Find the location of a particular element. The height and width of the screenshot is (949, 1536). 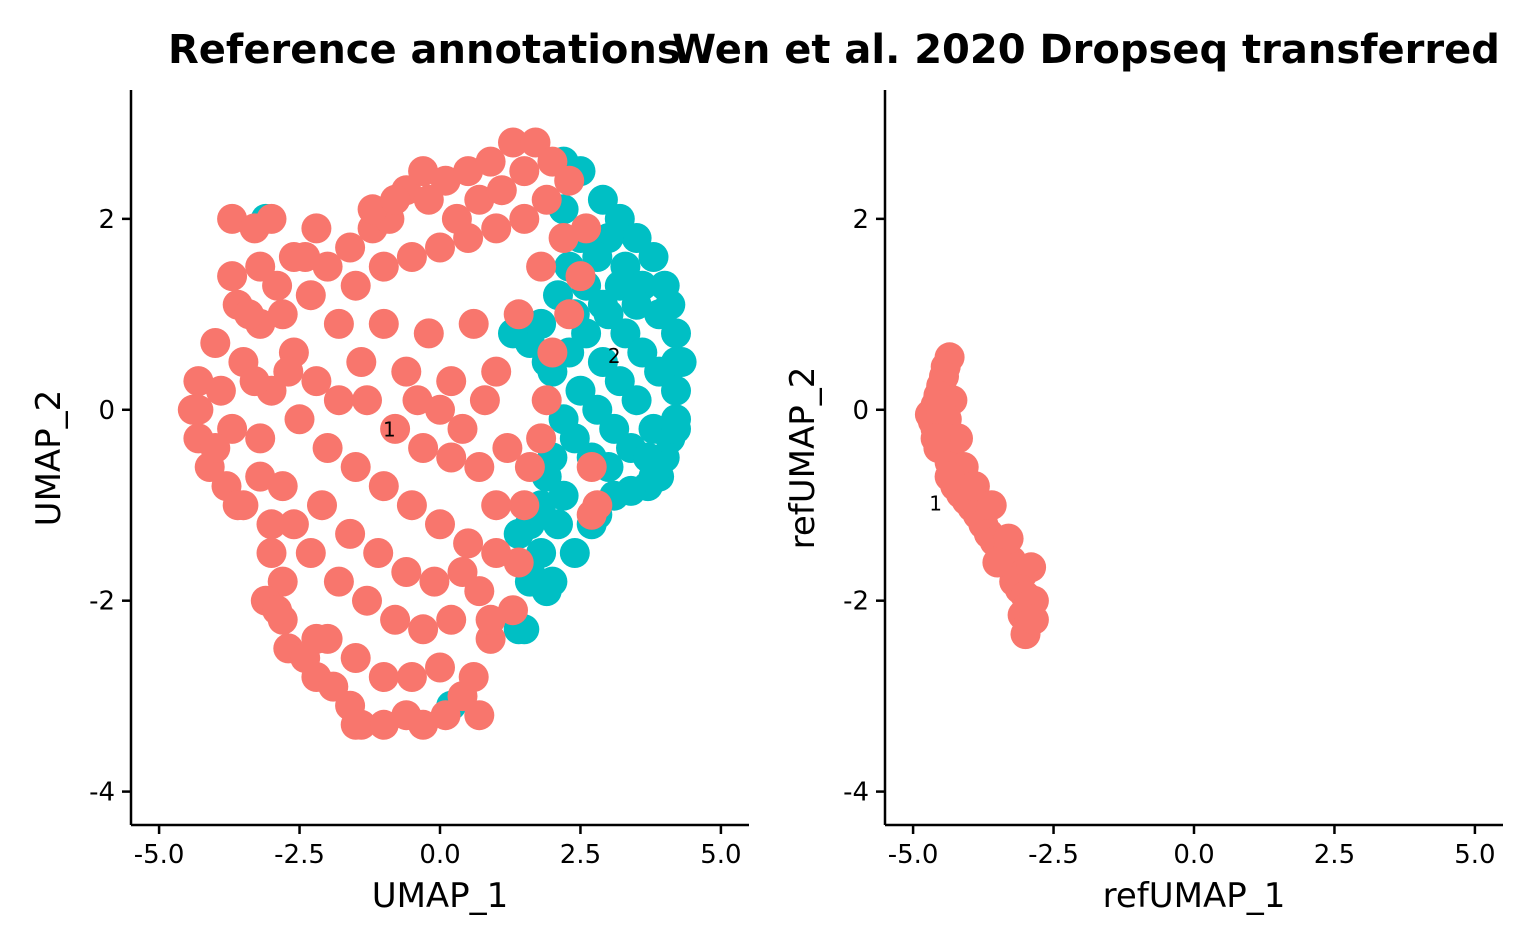

cluster-label: 1 is located at coordinates (389, 429).